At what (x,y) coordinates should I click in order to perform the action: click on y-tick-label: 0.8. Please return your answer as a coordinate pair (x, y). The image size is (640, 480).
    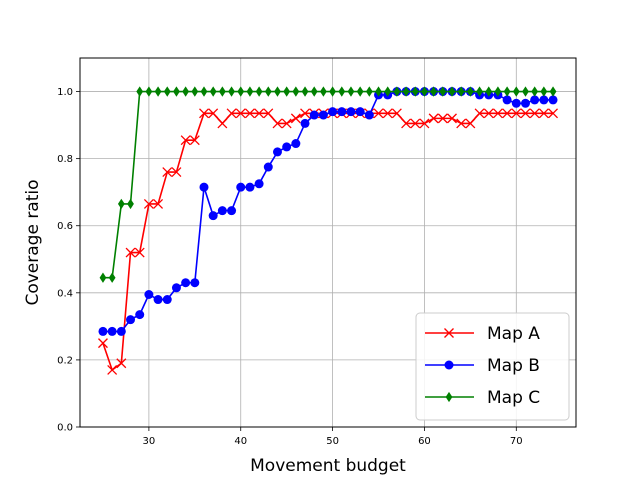
    Looking at the image, I should click on (65, 159).